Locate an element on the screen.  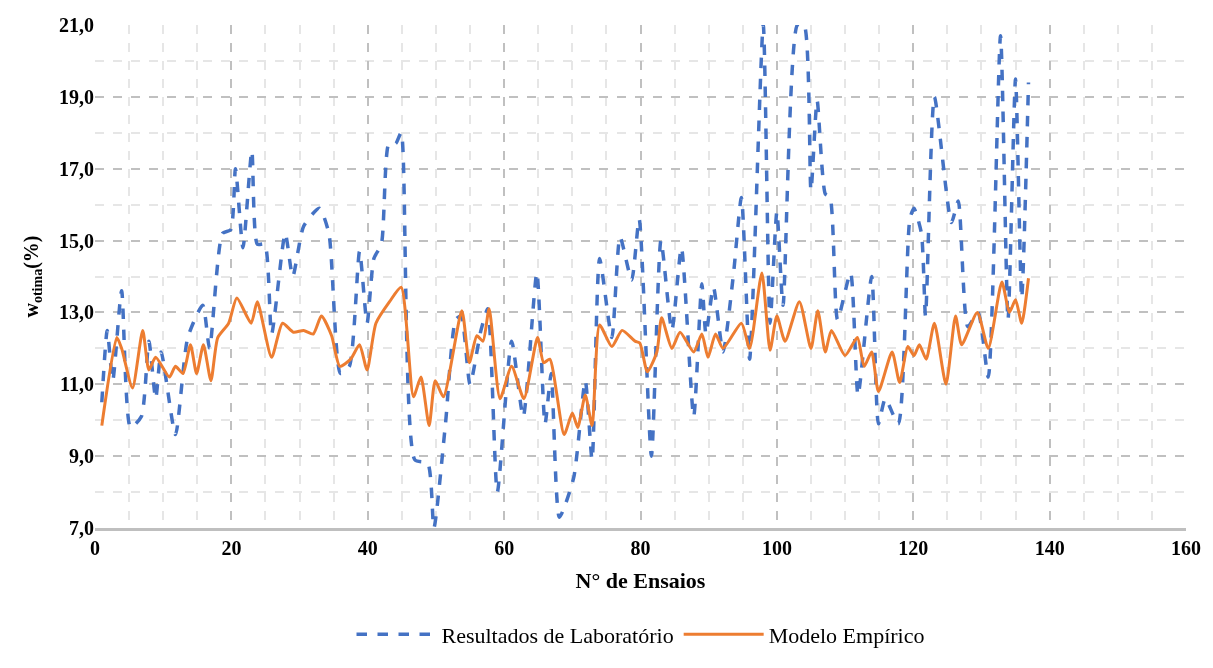
x-tick-label: 160 is located at coordinates (1186, 548).